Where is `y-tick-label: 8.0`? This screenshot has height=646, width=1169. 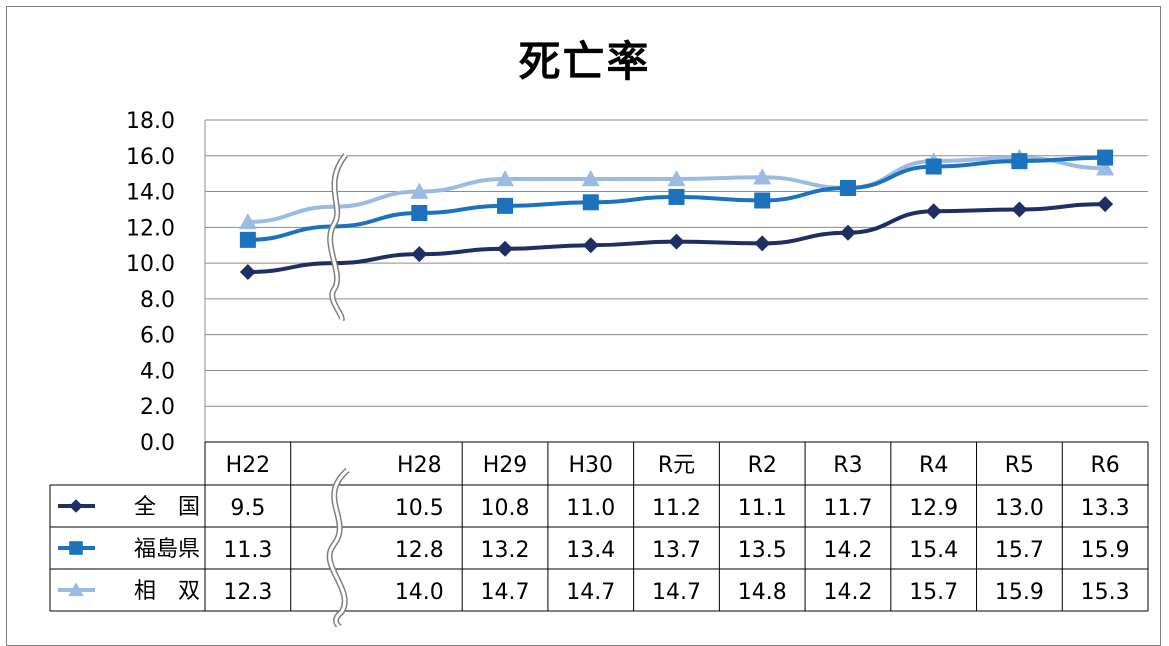
y-tick-label: 8.0 is located at coordinates (157, 300).